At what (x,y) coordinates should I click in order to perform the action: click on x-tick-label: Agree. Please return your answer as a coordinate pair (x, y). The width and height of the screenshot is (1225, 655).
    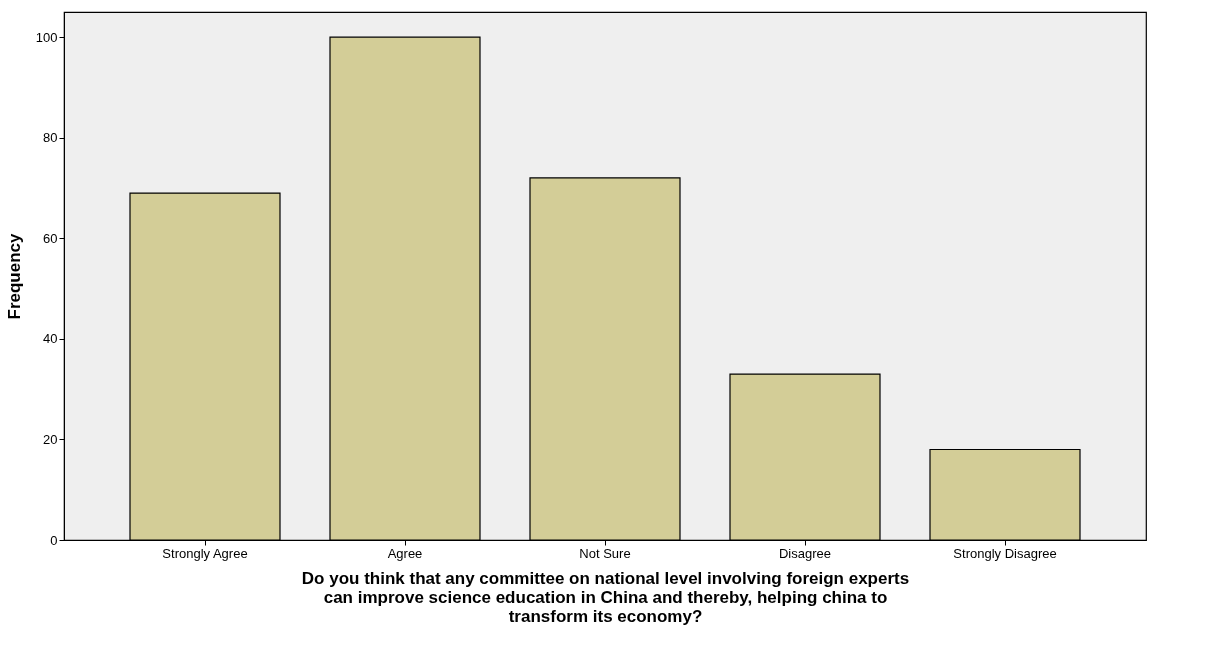
    Looking at the image, I should click on (405, 553).